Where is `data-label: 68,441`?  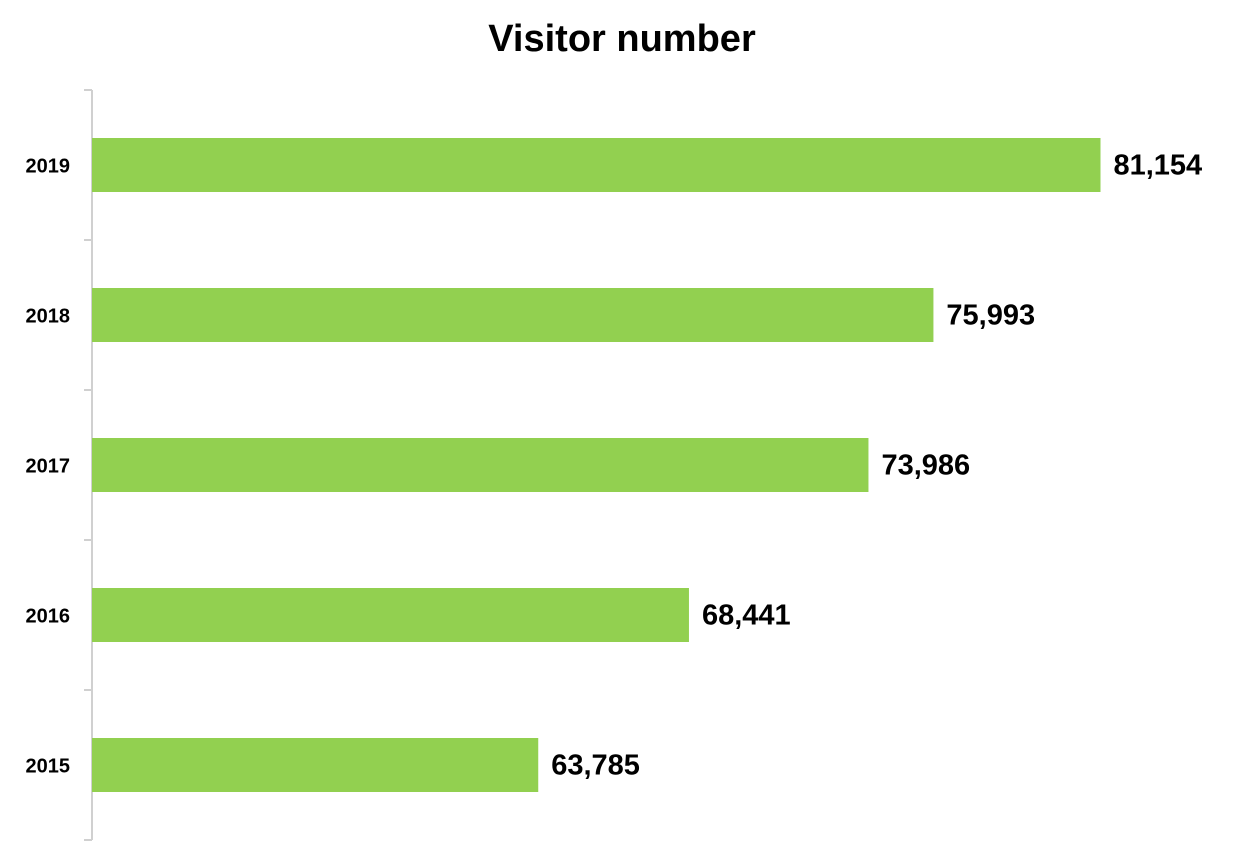
data-label: 68,441 is located at coordinates (746, 616).